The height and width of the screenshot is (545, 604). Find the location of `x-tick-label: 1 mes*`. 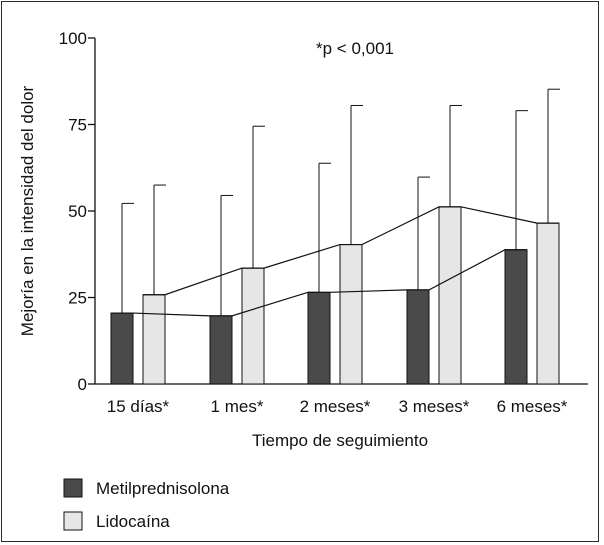

x-tick-label: 1 mes* is located at coordinates (237, 406).